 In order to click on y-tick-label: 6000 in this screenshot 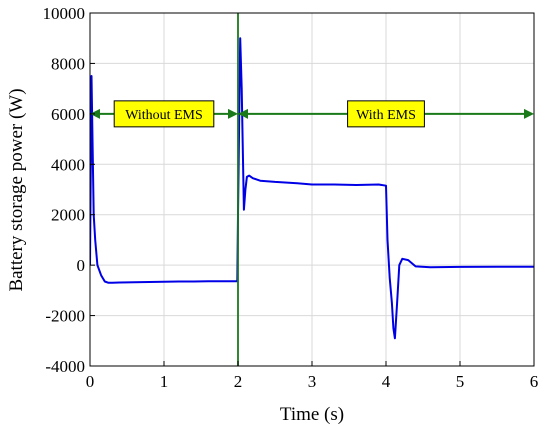, I will do `click(68, 114)`.